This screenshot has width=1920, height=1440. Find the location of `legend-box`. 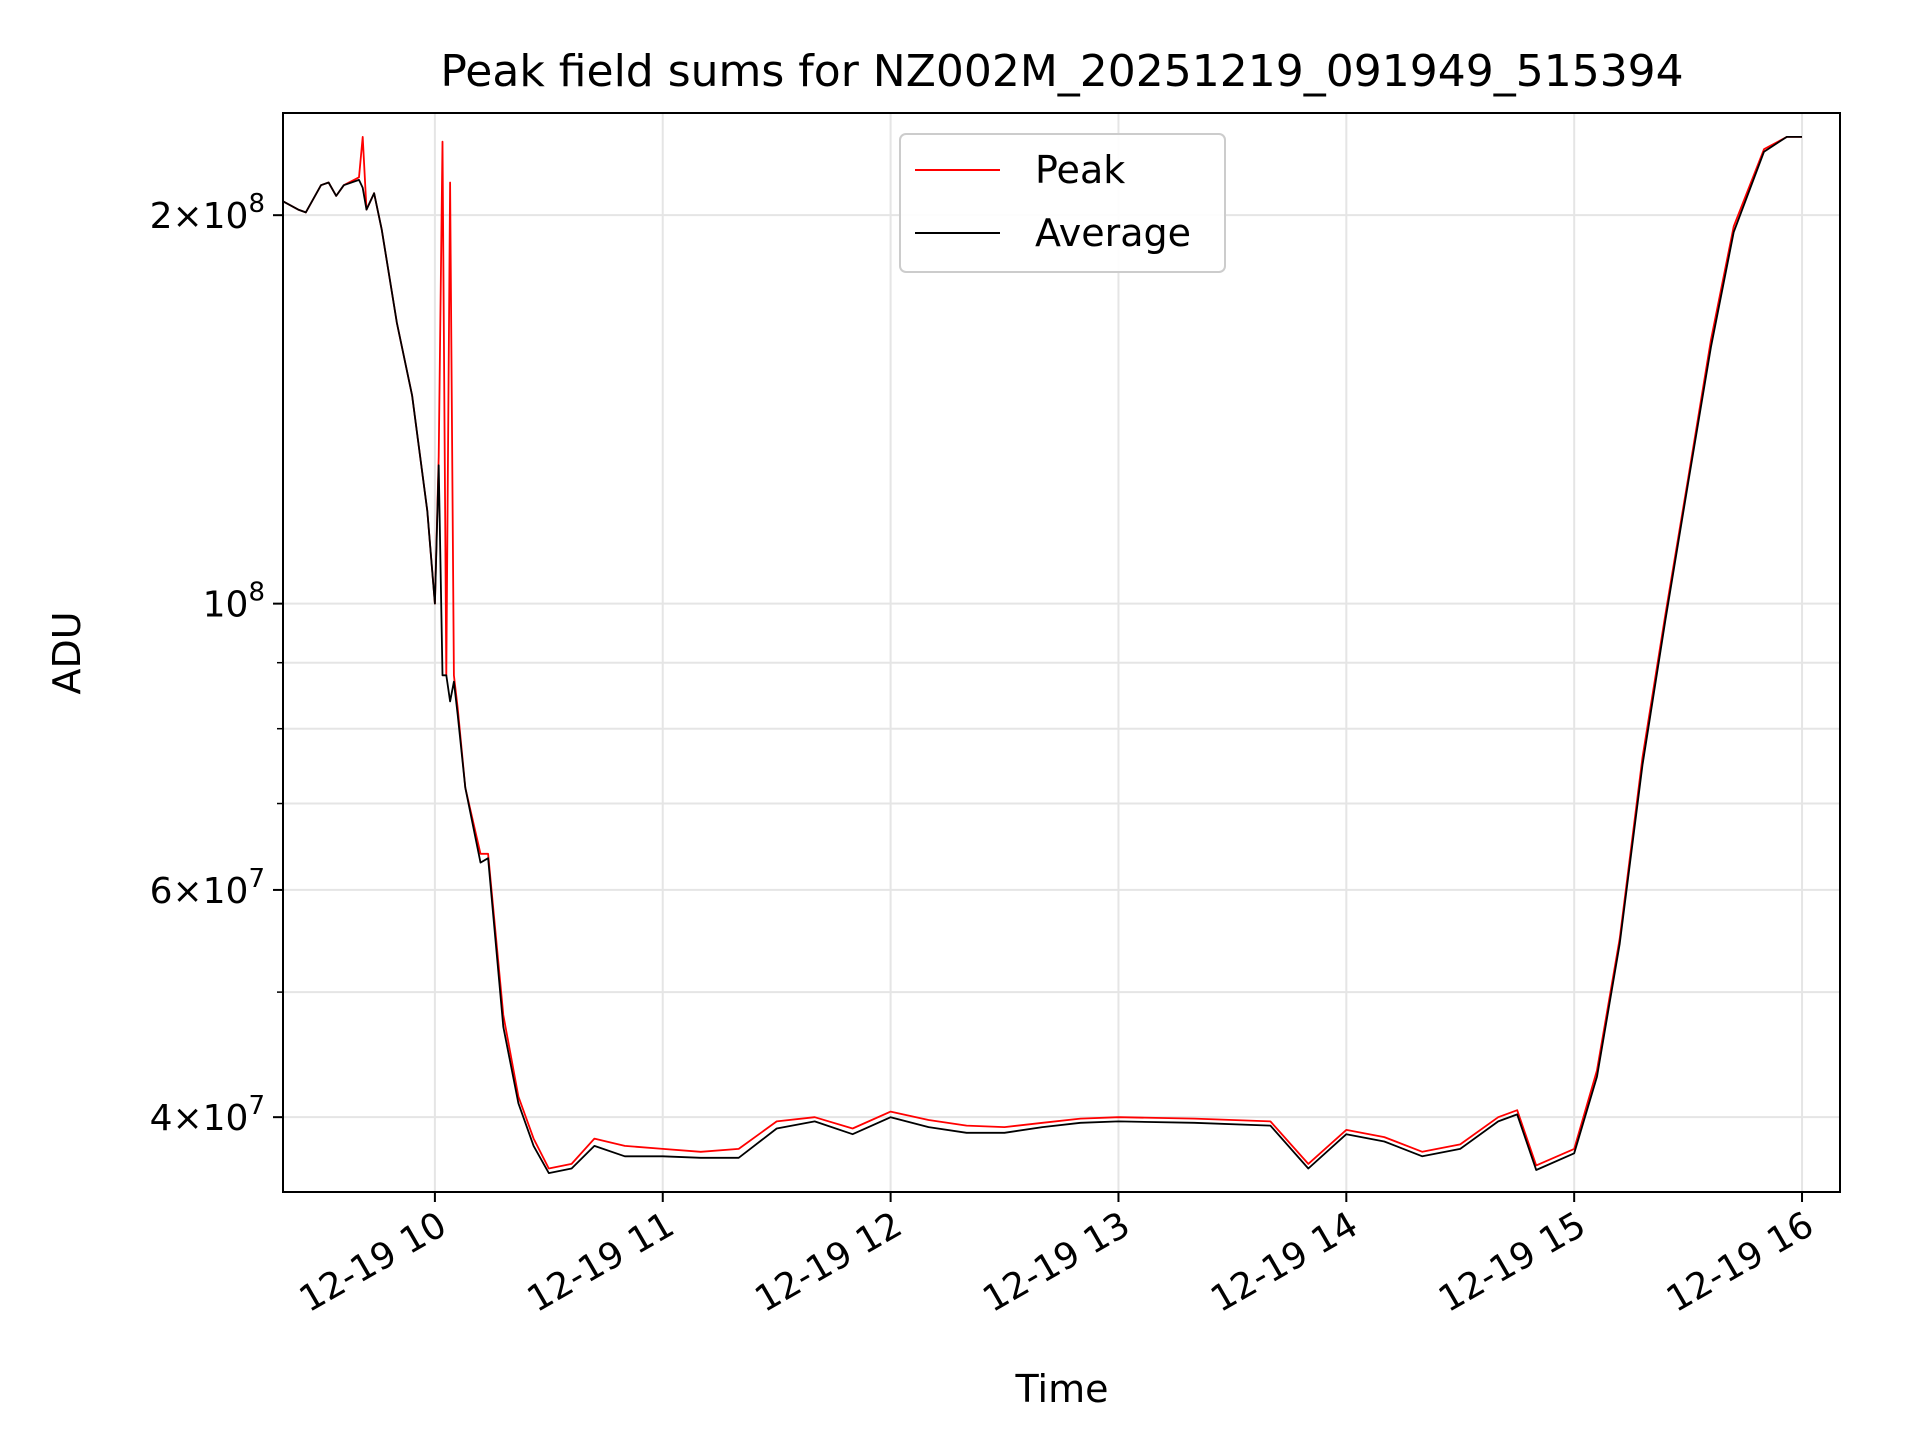

legend-box is located at coordinates (1062, 203).